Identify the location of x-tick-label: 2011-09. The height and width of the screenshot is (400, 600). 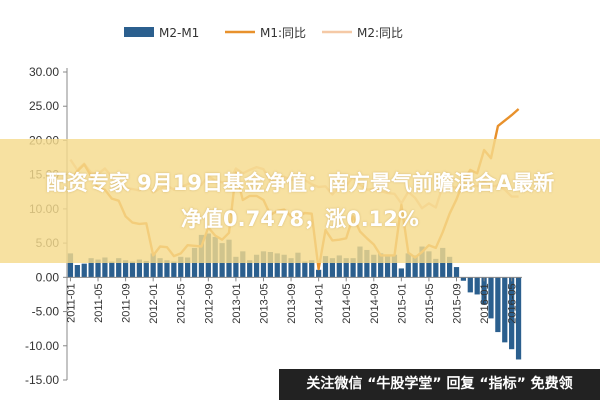
(127, 303).